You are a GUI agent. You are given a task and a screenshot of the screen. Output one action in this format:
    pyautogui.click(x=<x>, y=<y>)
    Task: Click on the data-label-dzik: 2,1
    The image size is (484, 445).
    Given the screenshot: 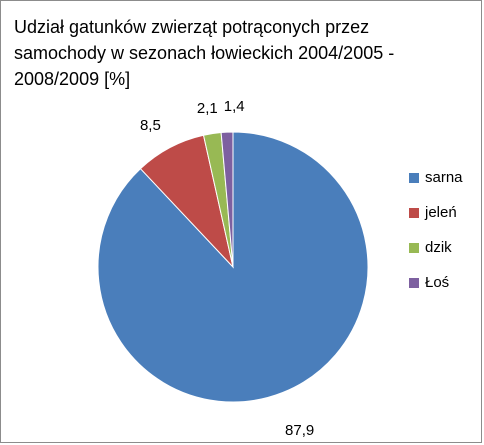 What is the action you would take?
    pyautogui.click(x=207, y=108)
    